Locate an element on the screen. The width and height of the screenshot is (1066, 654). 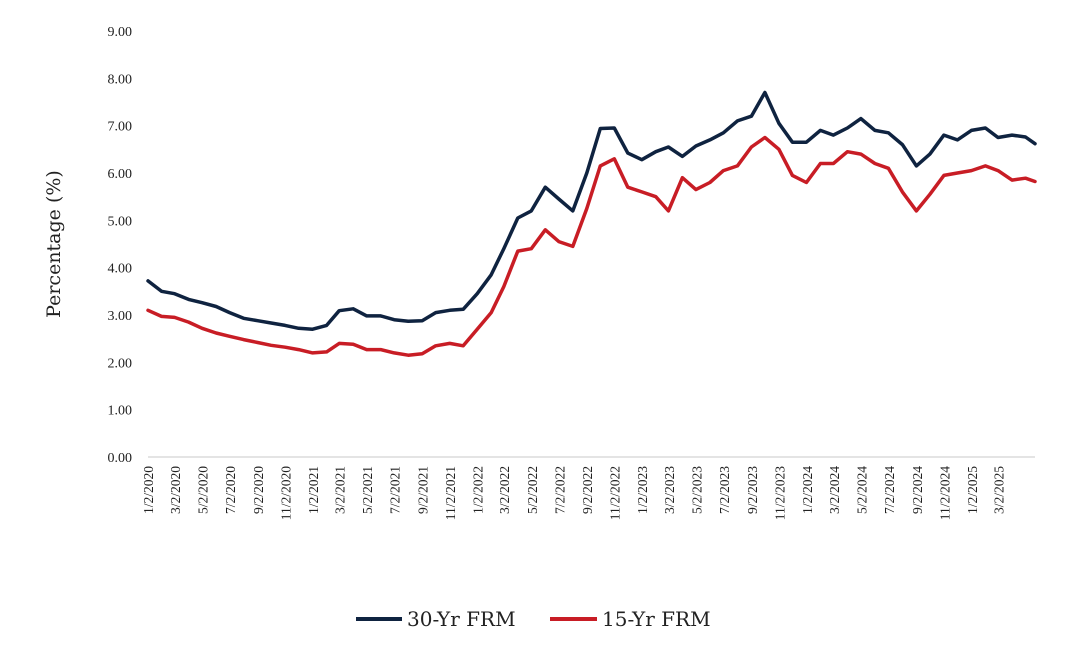
x-tick-label: 9/2/2024 is located at coordinates (917, 490).